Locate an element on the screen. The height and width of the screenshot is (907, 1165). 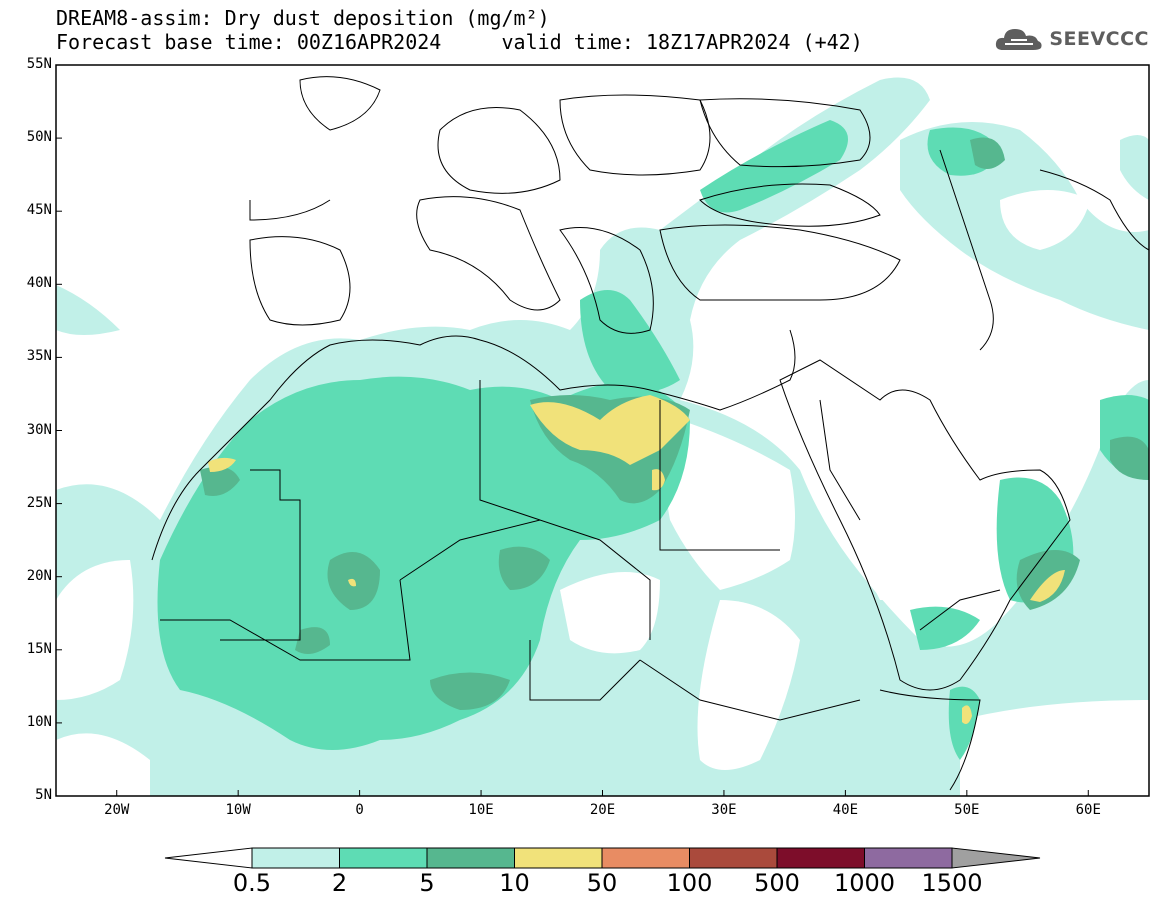
colorbar-label: 0.5 is located at coordinates (252, 883).